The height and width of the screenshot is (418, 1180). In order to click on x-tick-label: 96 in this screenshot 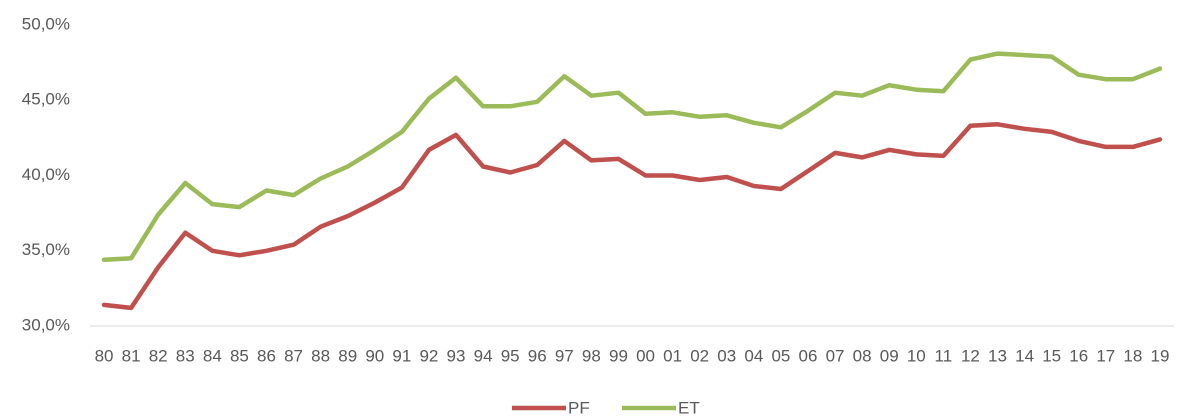, I will do `click(537, 355)`.